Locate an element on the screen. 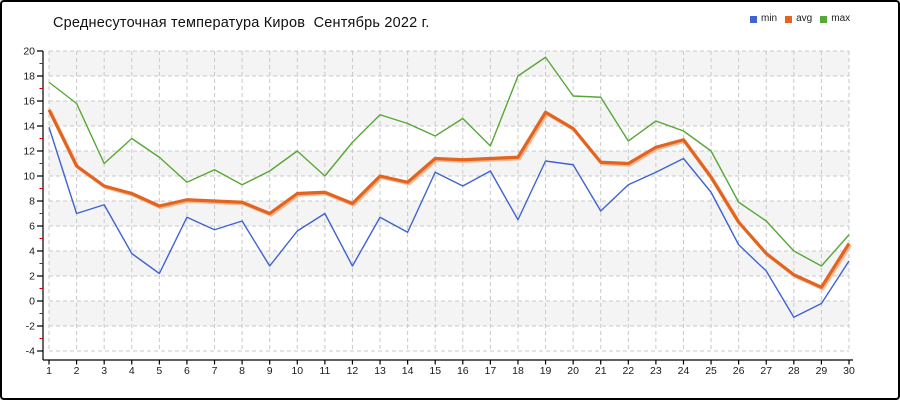 This screenshot has height=400, width=900. legend-item-avg: avg is located at coordinates (798, 19).